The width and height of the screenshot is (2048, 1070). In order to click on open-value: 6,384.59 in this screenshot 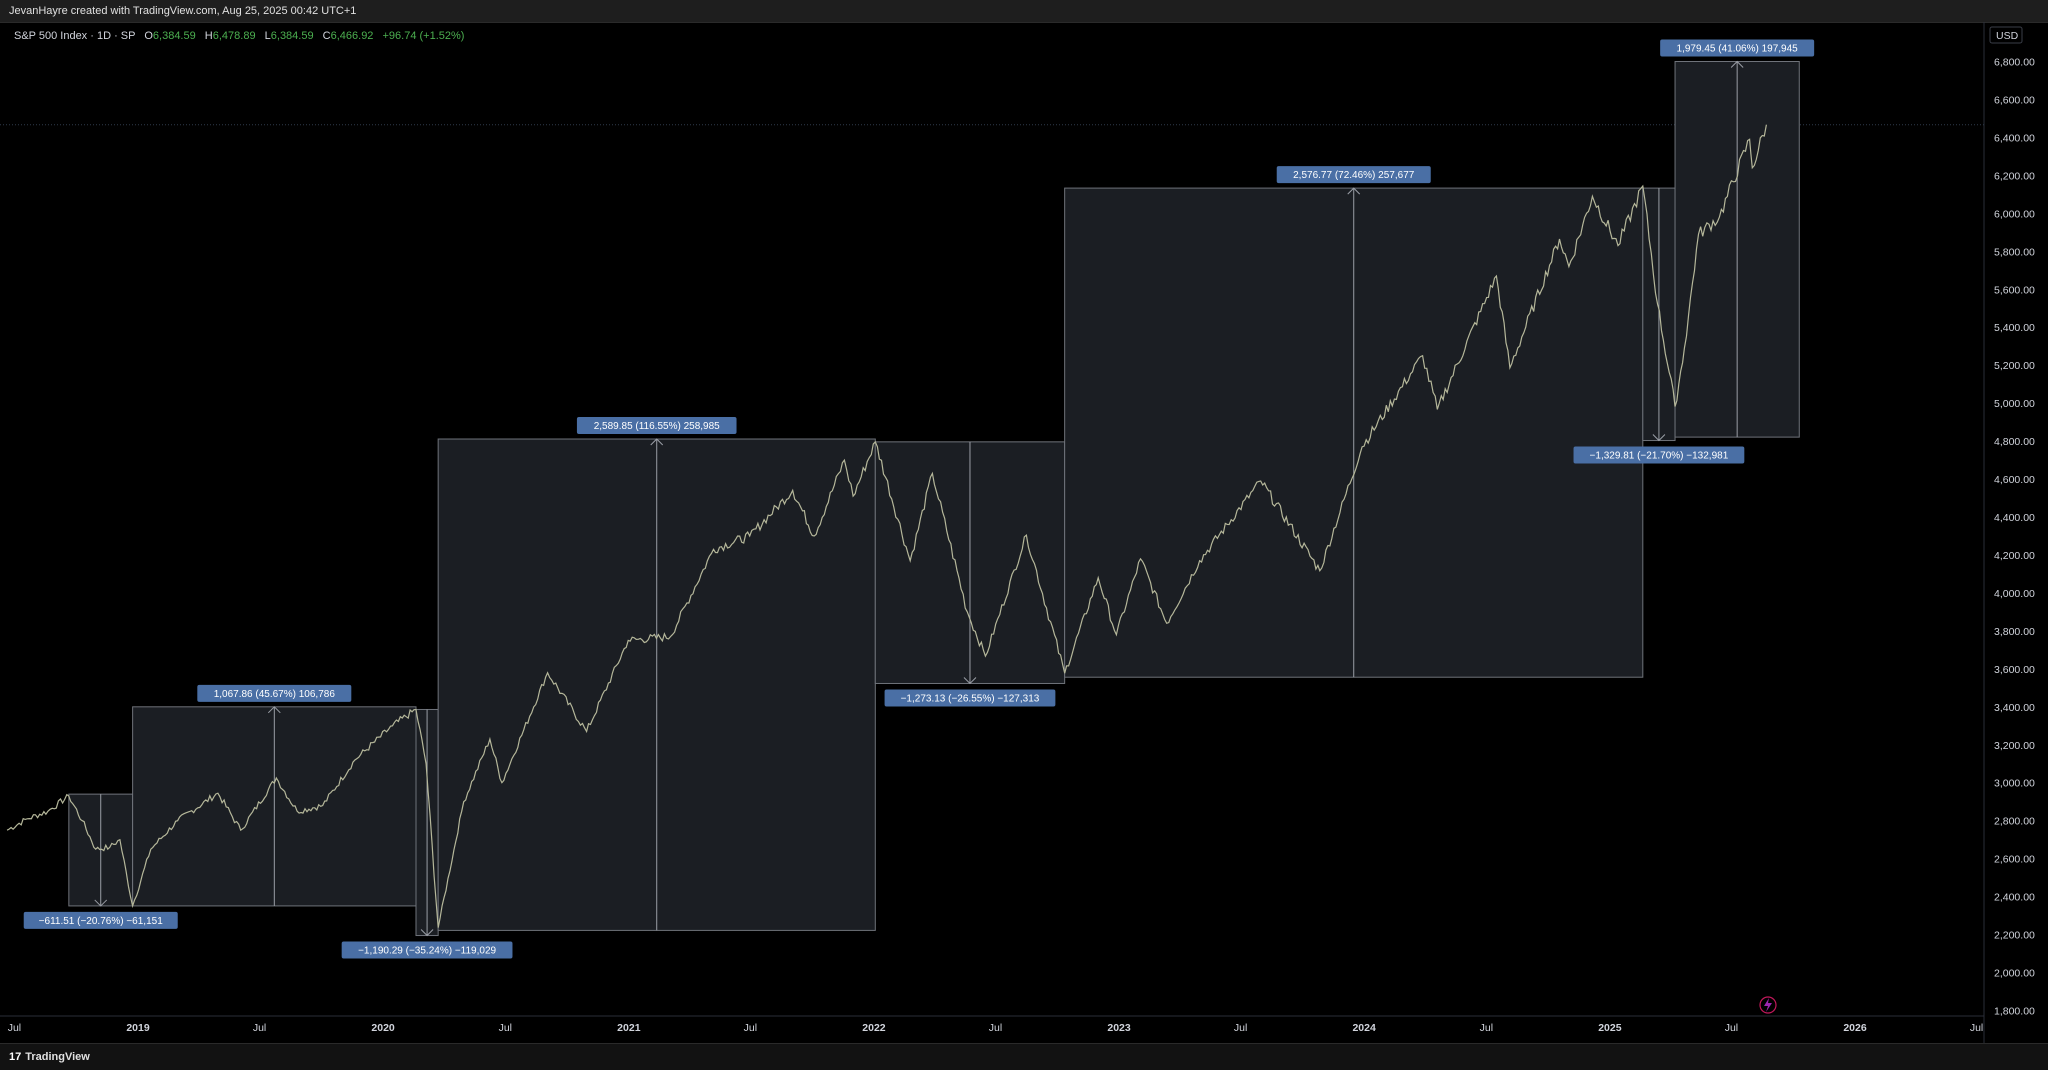, I will do `click(174, 36)`.